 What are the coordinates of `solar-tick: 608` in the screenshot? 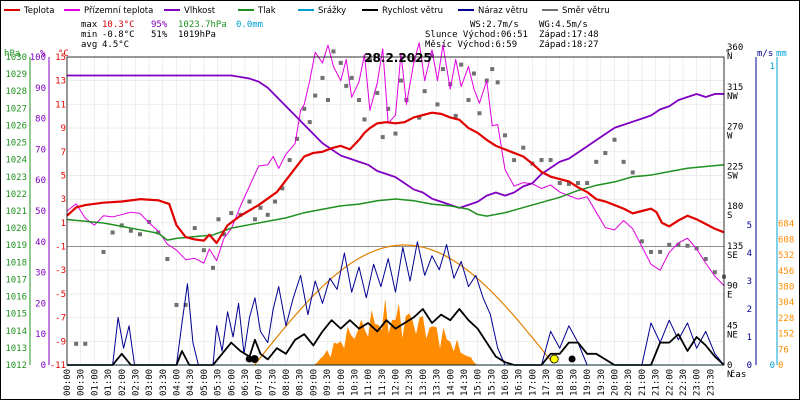 It's located at (786, 240).